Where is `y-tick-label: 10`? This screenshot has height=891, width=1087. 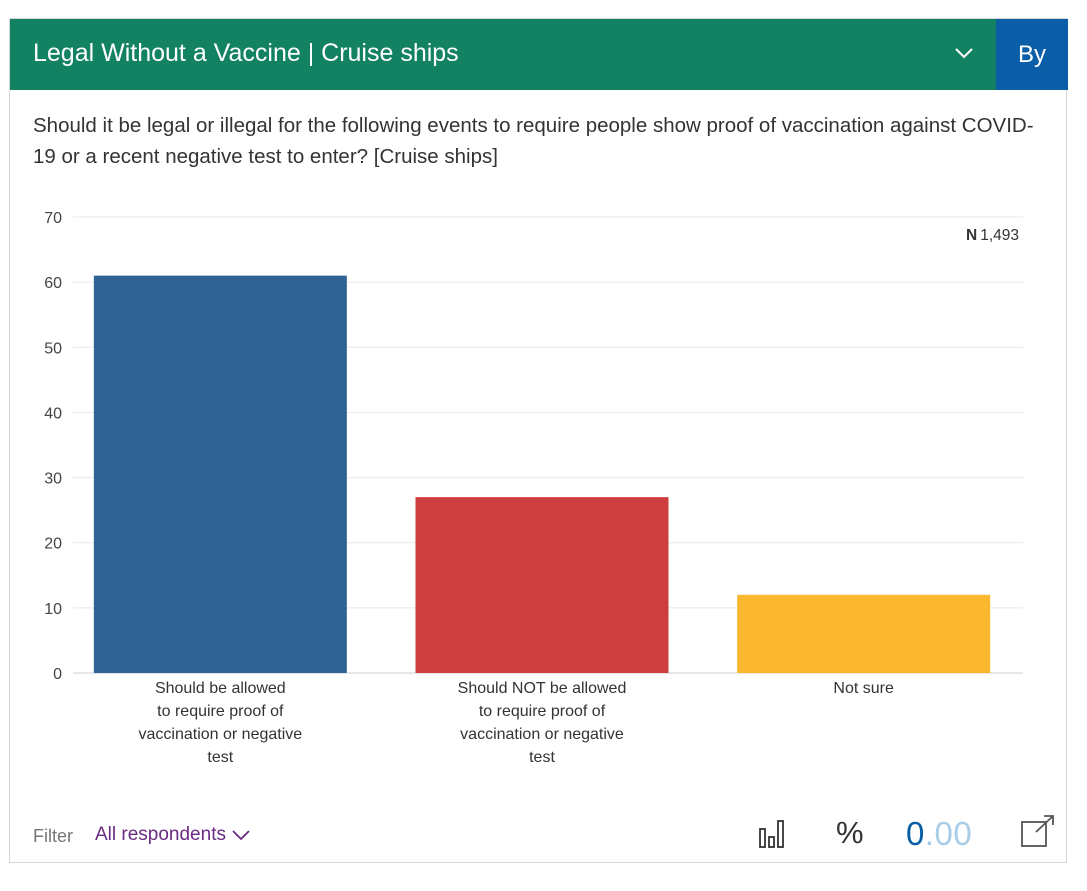
y-tick-label: 10 is located at coordinates (53, 609).